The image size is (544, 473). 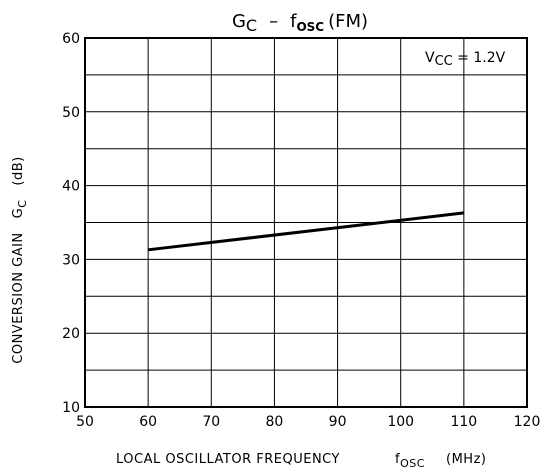 I want to click on vcc-value: = 1.2V, so click(x=479, y=58).